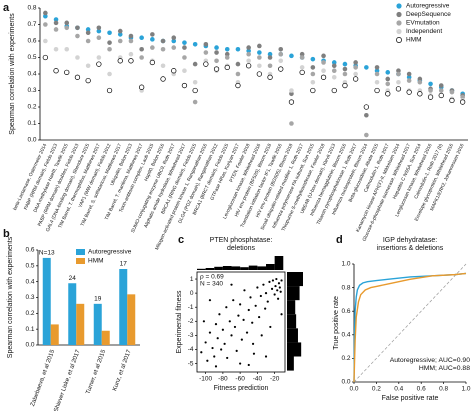 Image resolution: width=474 pixels, height=411 pixels. Describe the element at coordinates (191, 307) in the screenshot. I see `y-tick-label: -1` at that location.